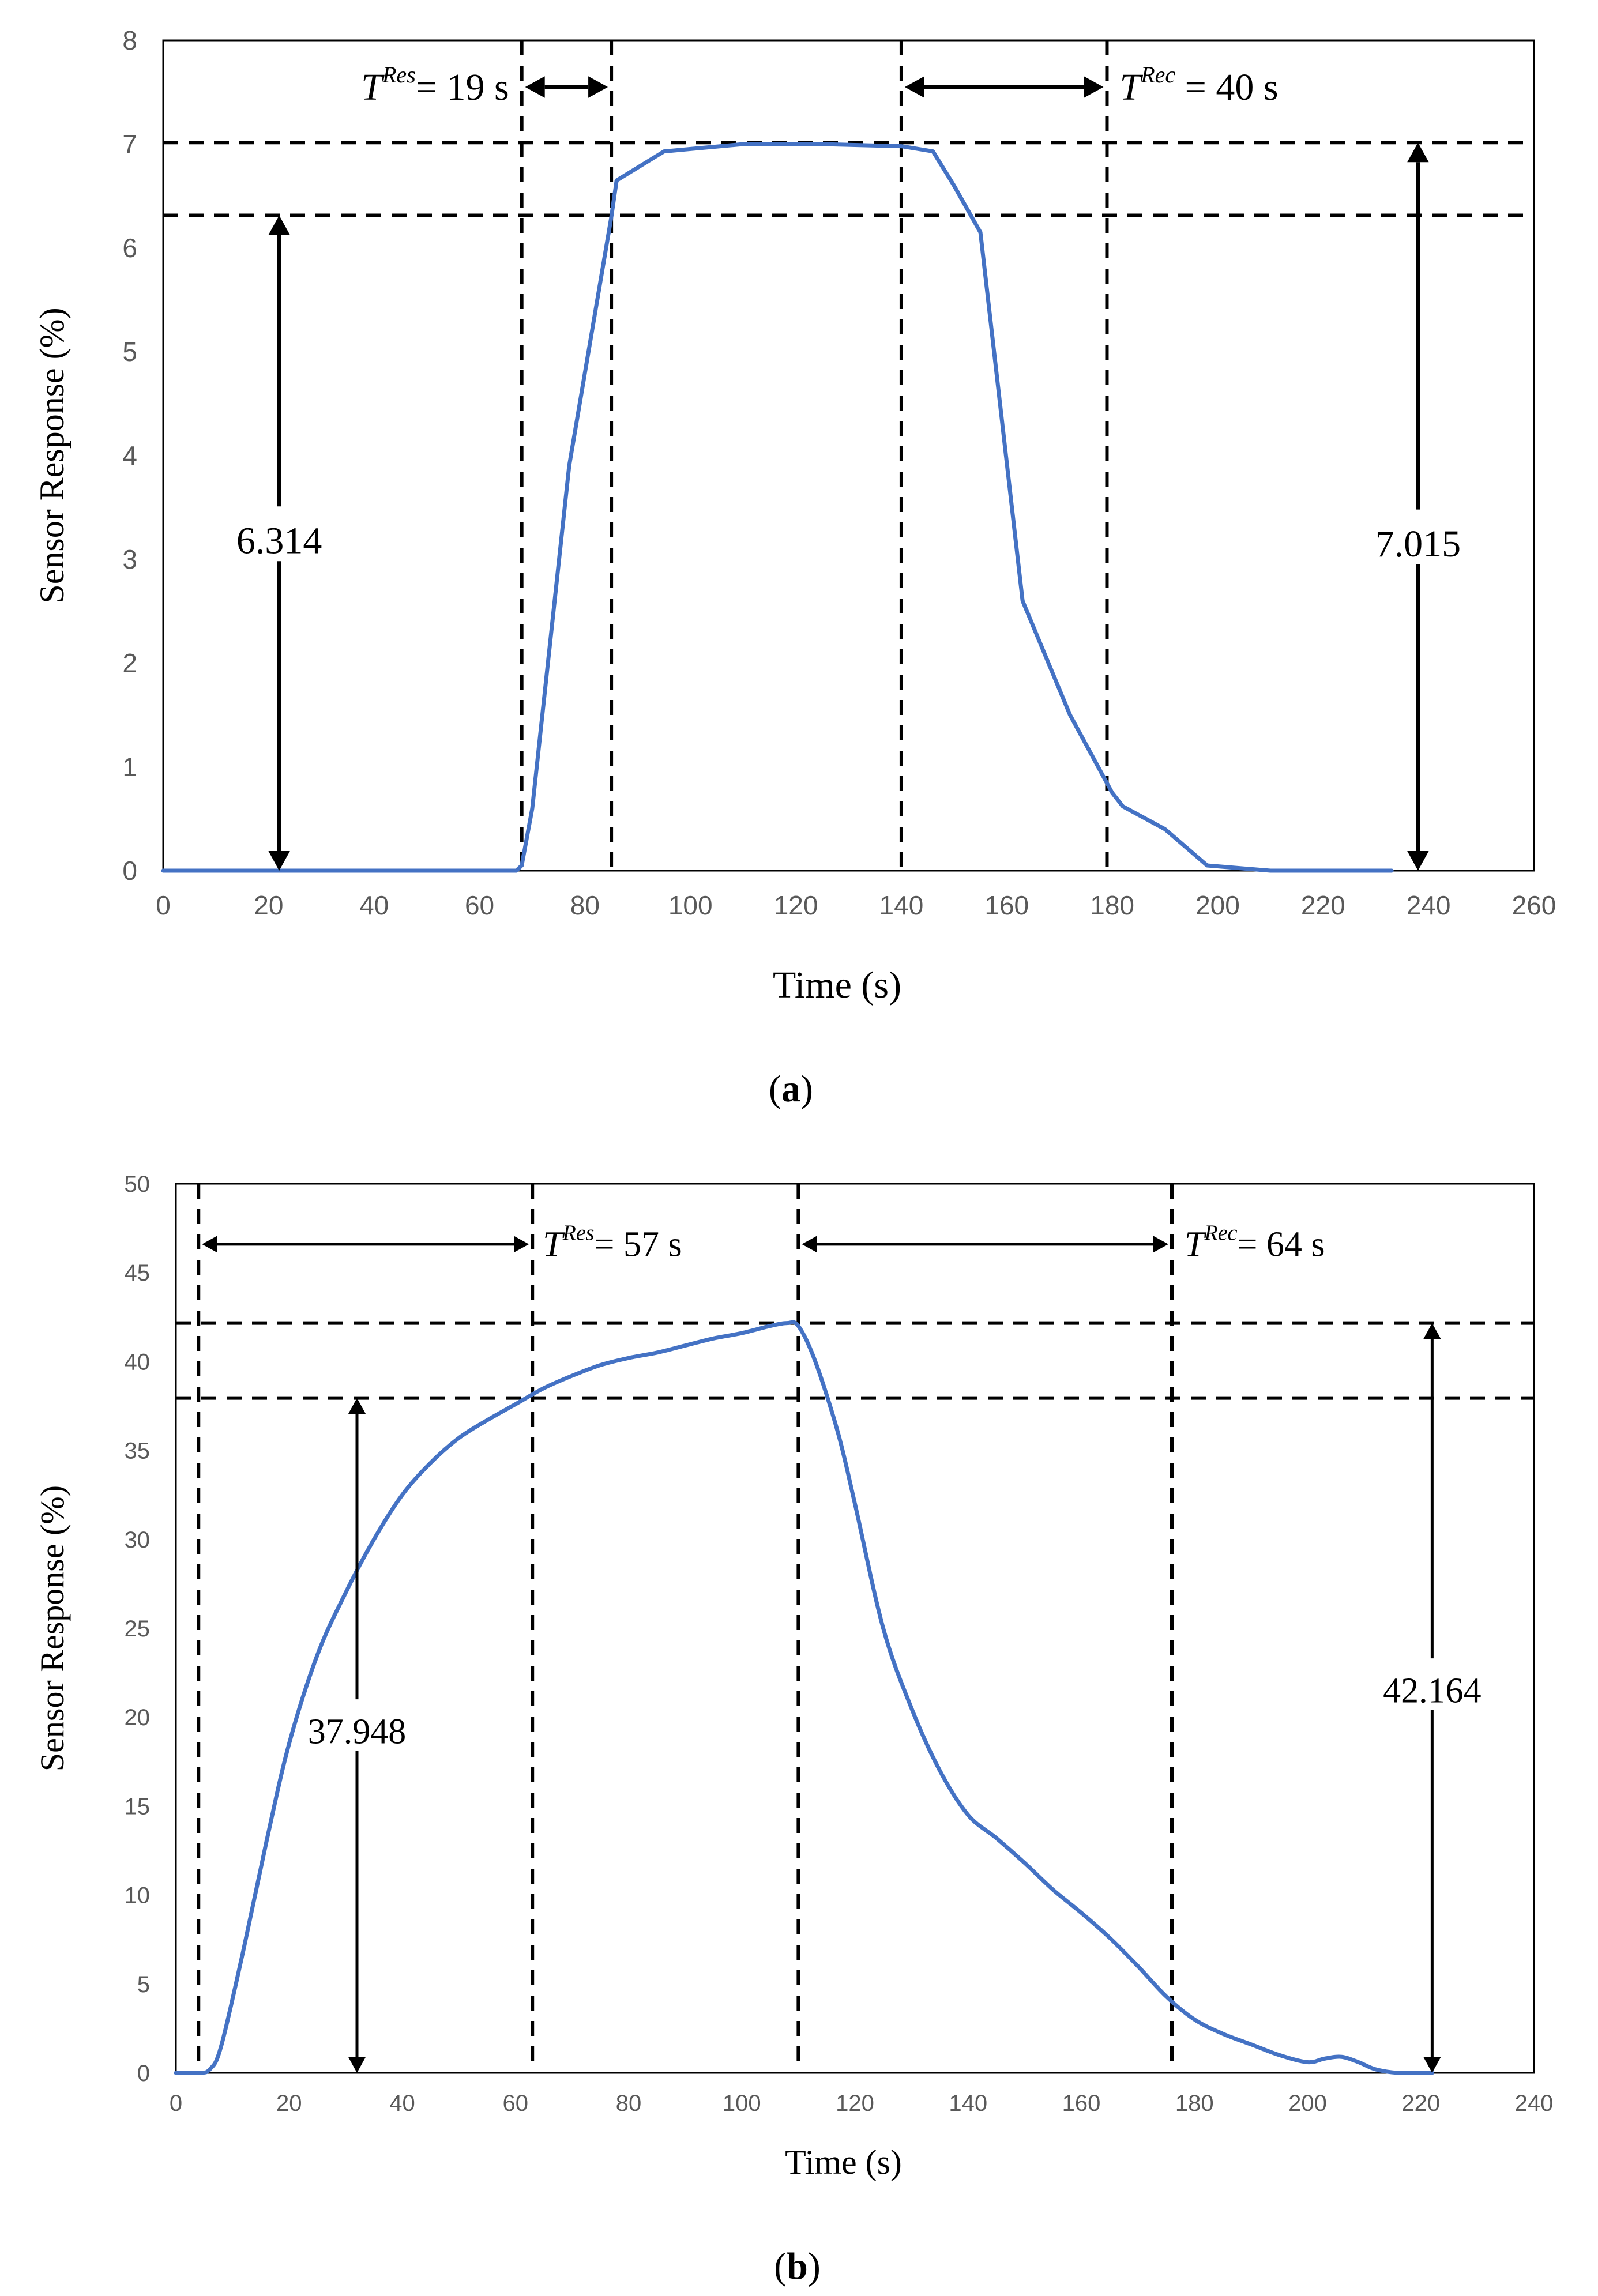 This screenshot has width=1598, height=2296. I want to click on y-tick-label: 40, so click(138, 1362).